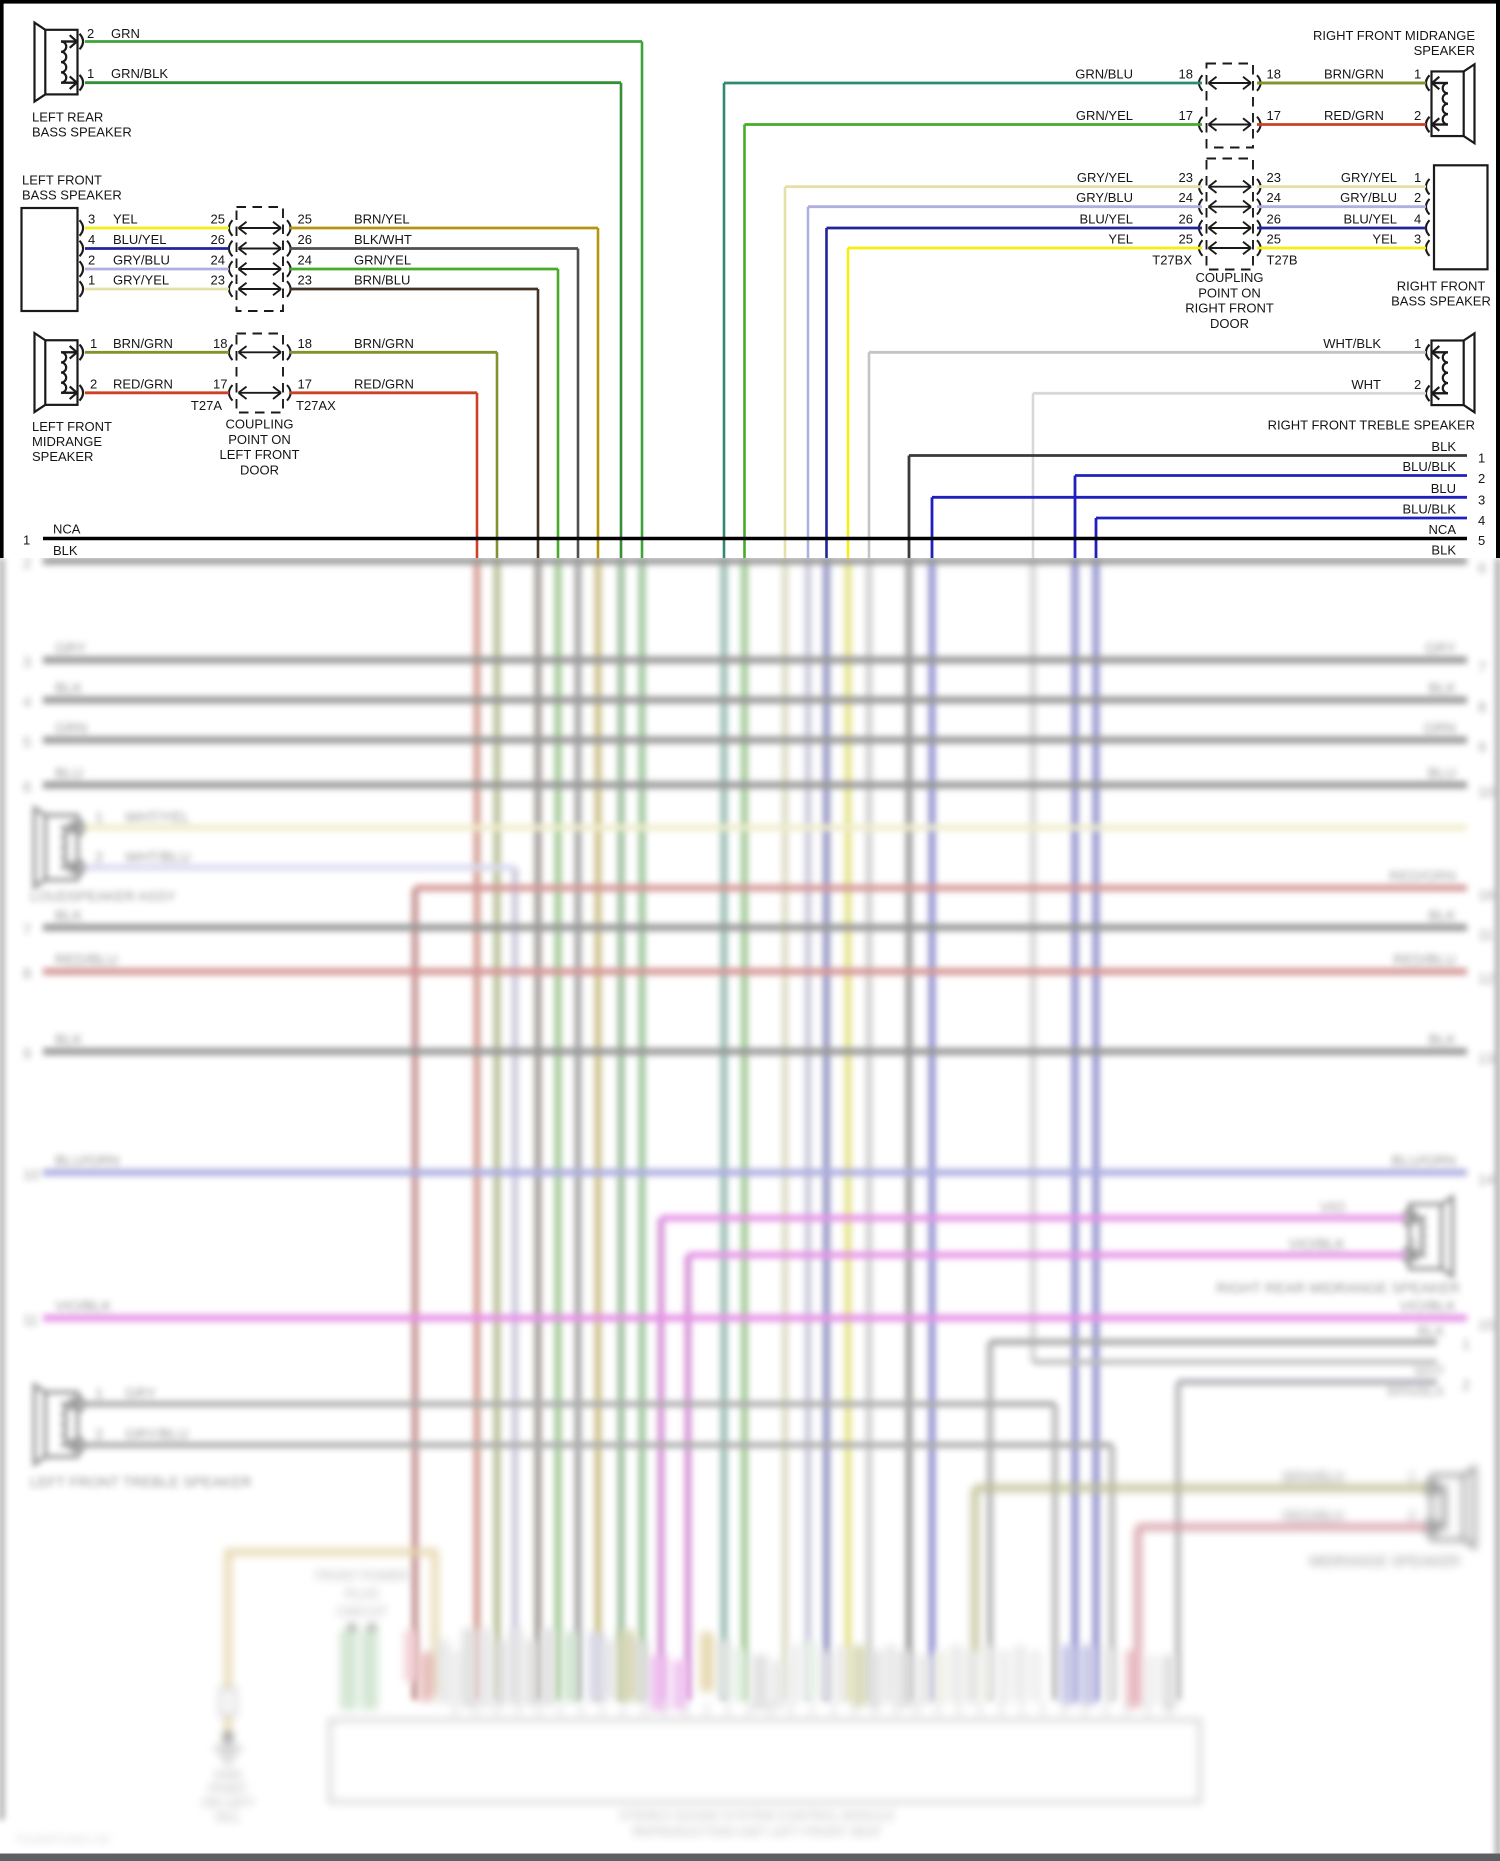  I want to click on svg-text: RIGHT FRONT TREBLE SPEAKER, so click(1371, 425).